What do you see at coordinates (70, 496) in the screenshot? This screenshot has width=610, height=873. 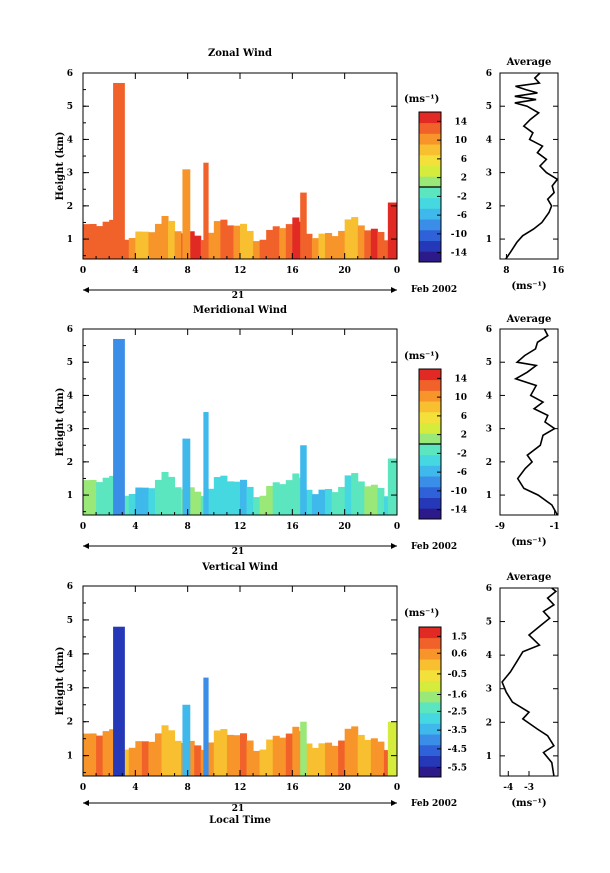 I see `y-tick-label: 1` at bounding box center [70, 496].